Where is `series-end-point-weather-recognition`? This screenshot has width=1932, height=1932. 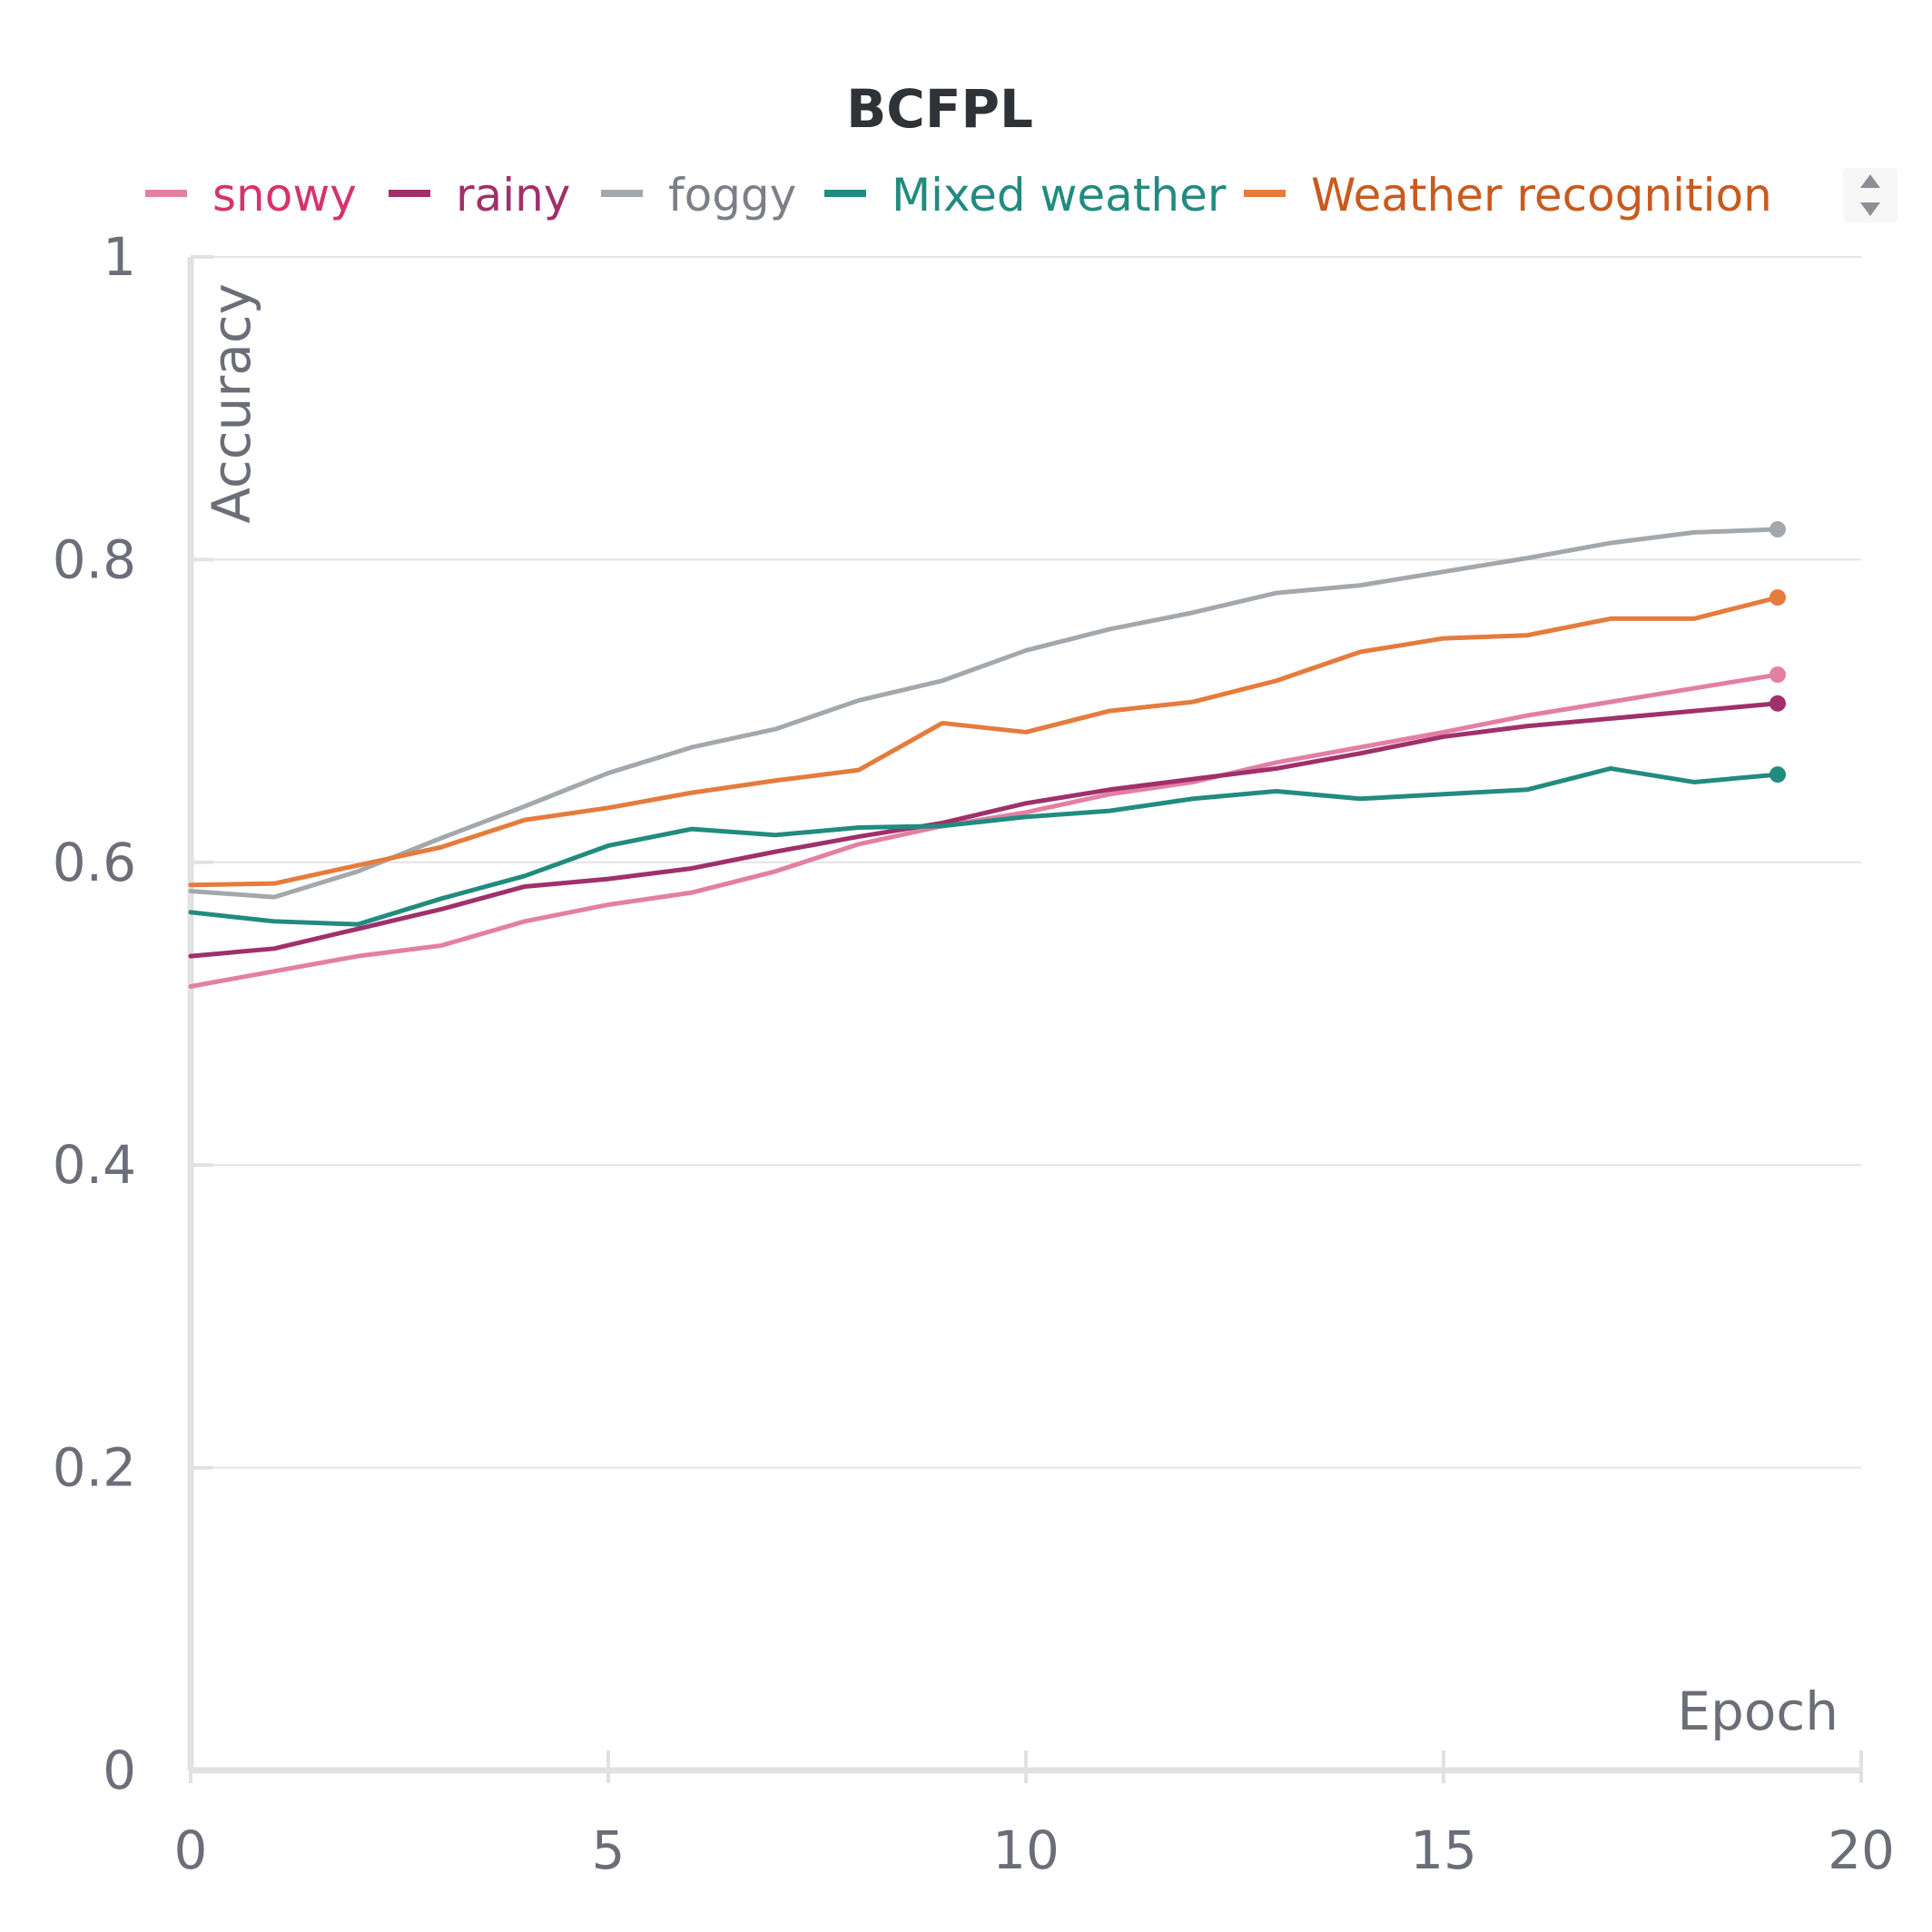 series-end-point-weather-recognition is located at coordinates (1777, 597).